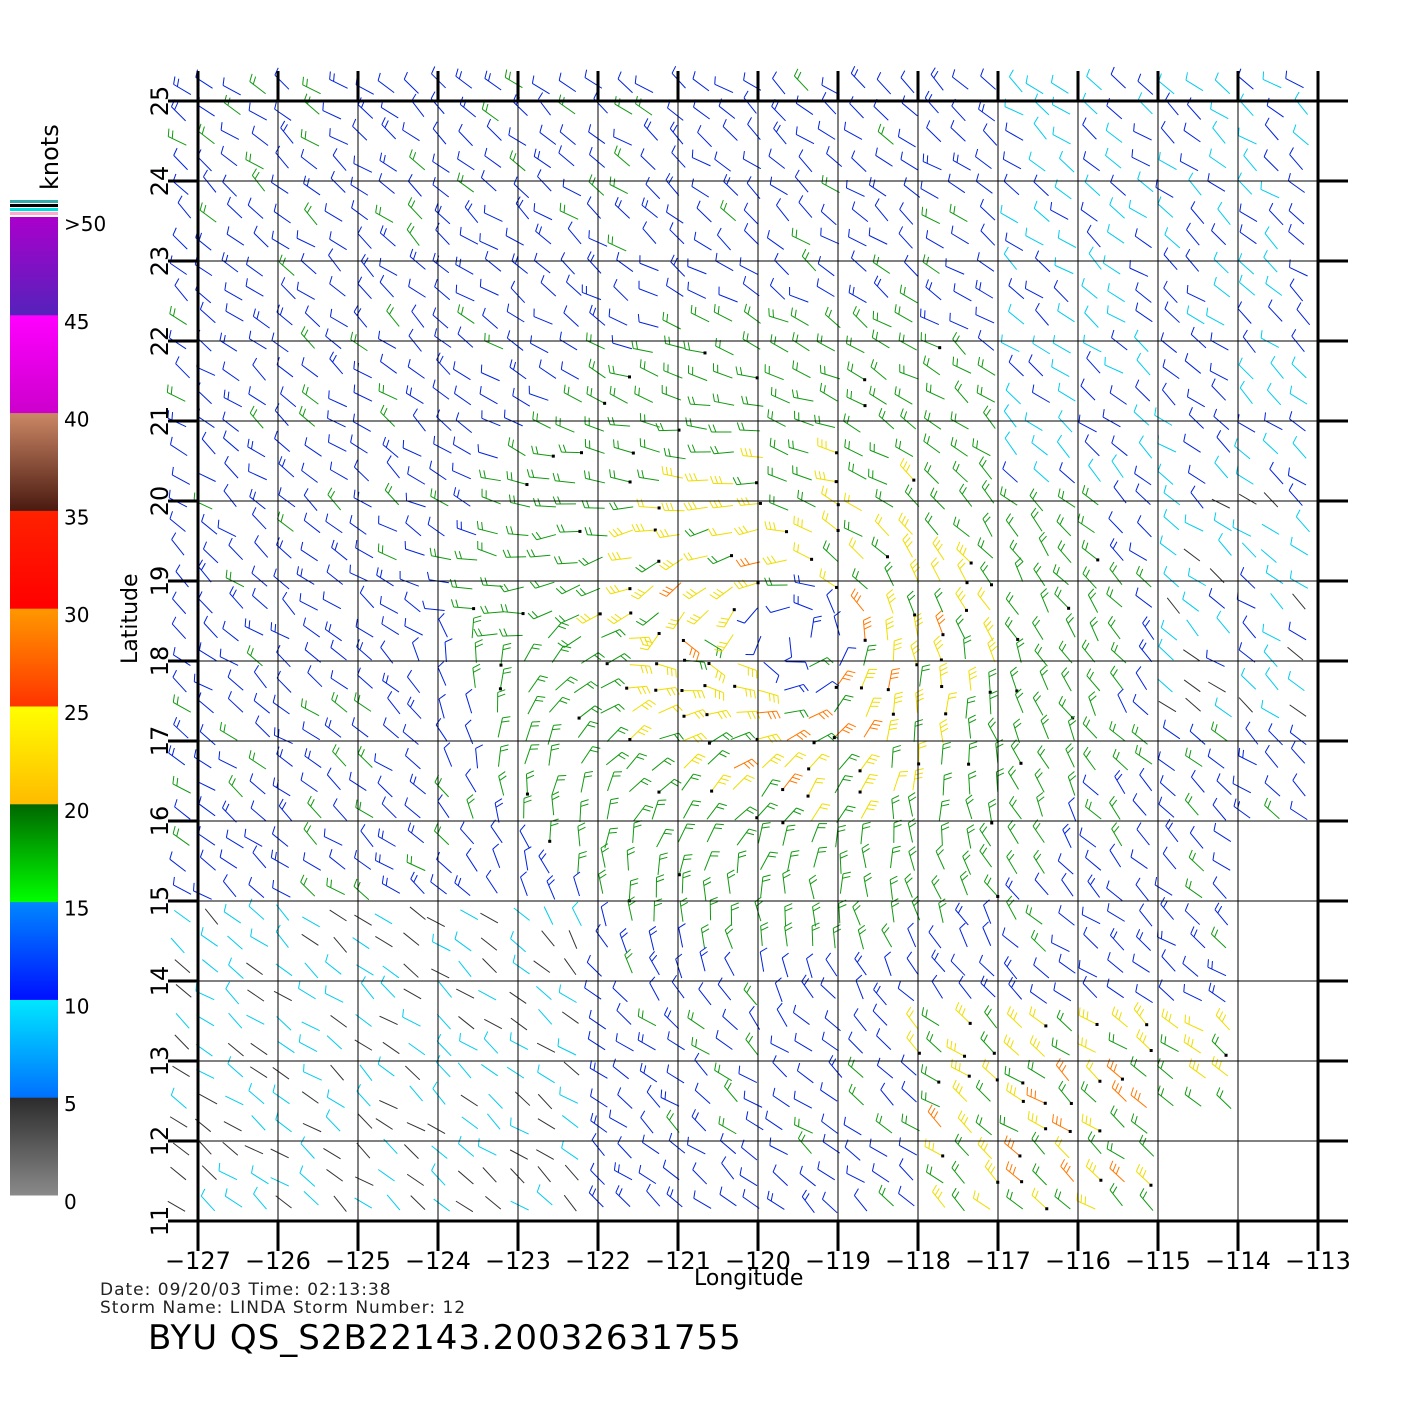  What do you see at coordinates (50, 157) in the screenshot?
I see `colorbar-unit-label: knots` at bounding box center [50, 157].